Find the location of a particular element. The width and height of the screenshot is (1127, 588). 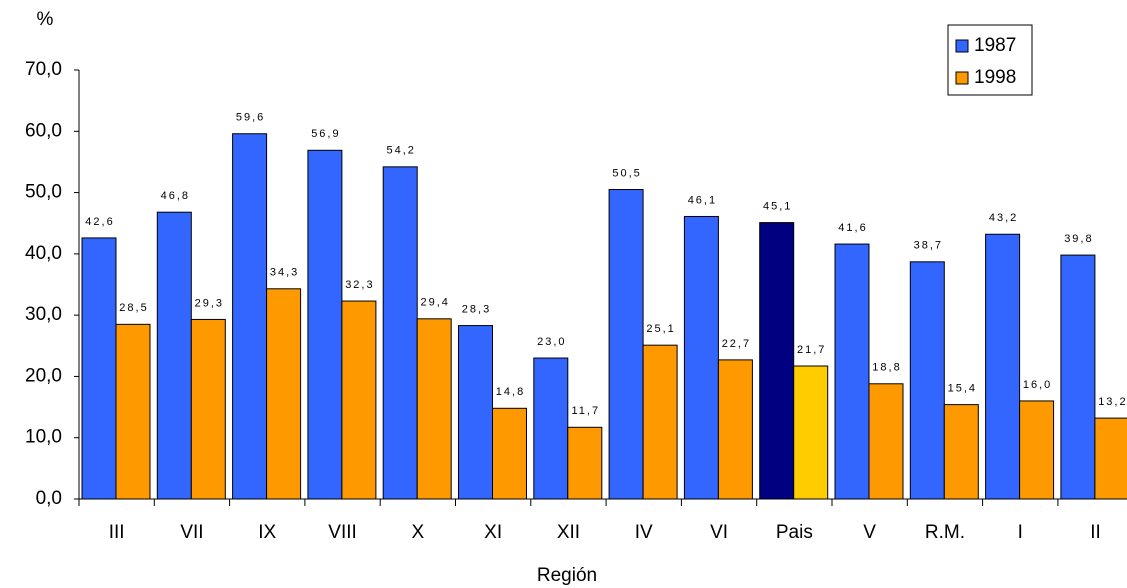

x-tick-label: Pais is located at coordinates (794, 532).